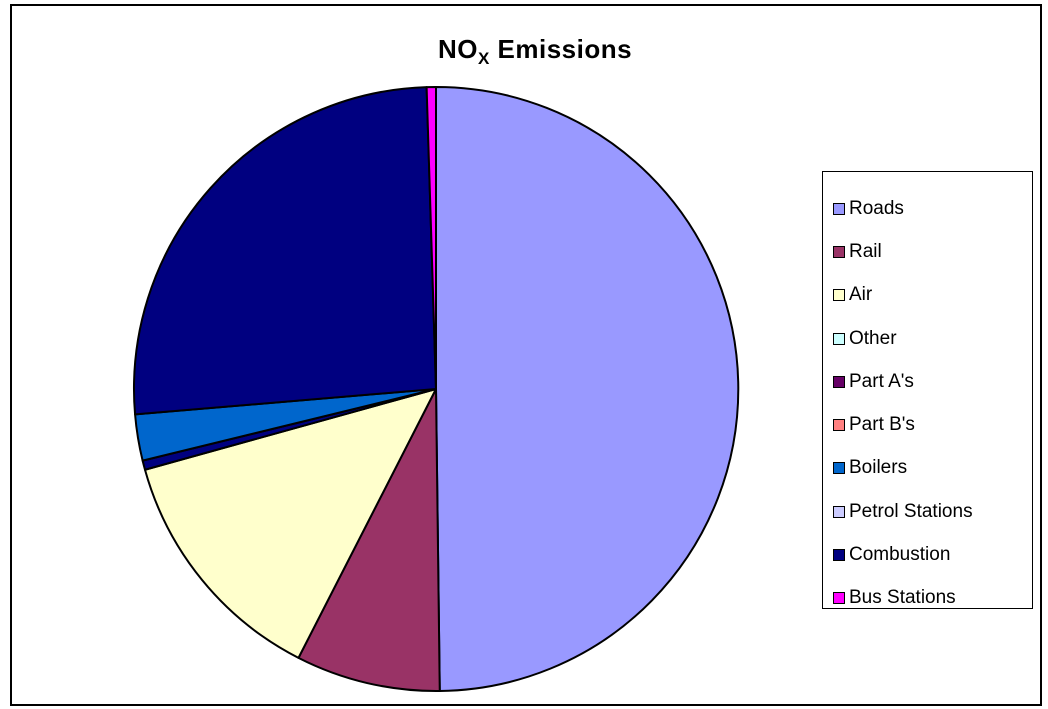 Image resolution: width=1048 pixels, height=709 pixels. I want to click on legend-item-petrol-stations: Petrol Stations, so click(927, 511).